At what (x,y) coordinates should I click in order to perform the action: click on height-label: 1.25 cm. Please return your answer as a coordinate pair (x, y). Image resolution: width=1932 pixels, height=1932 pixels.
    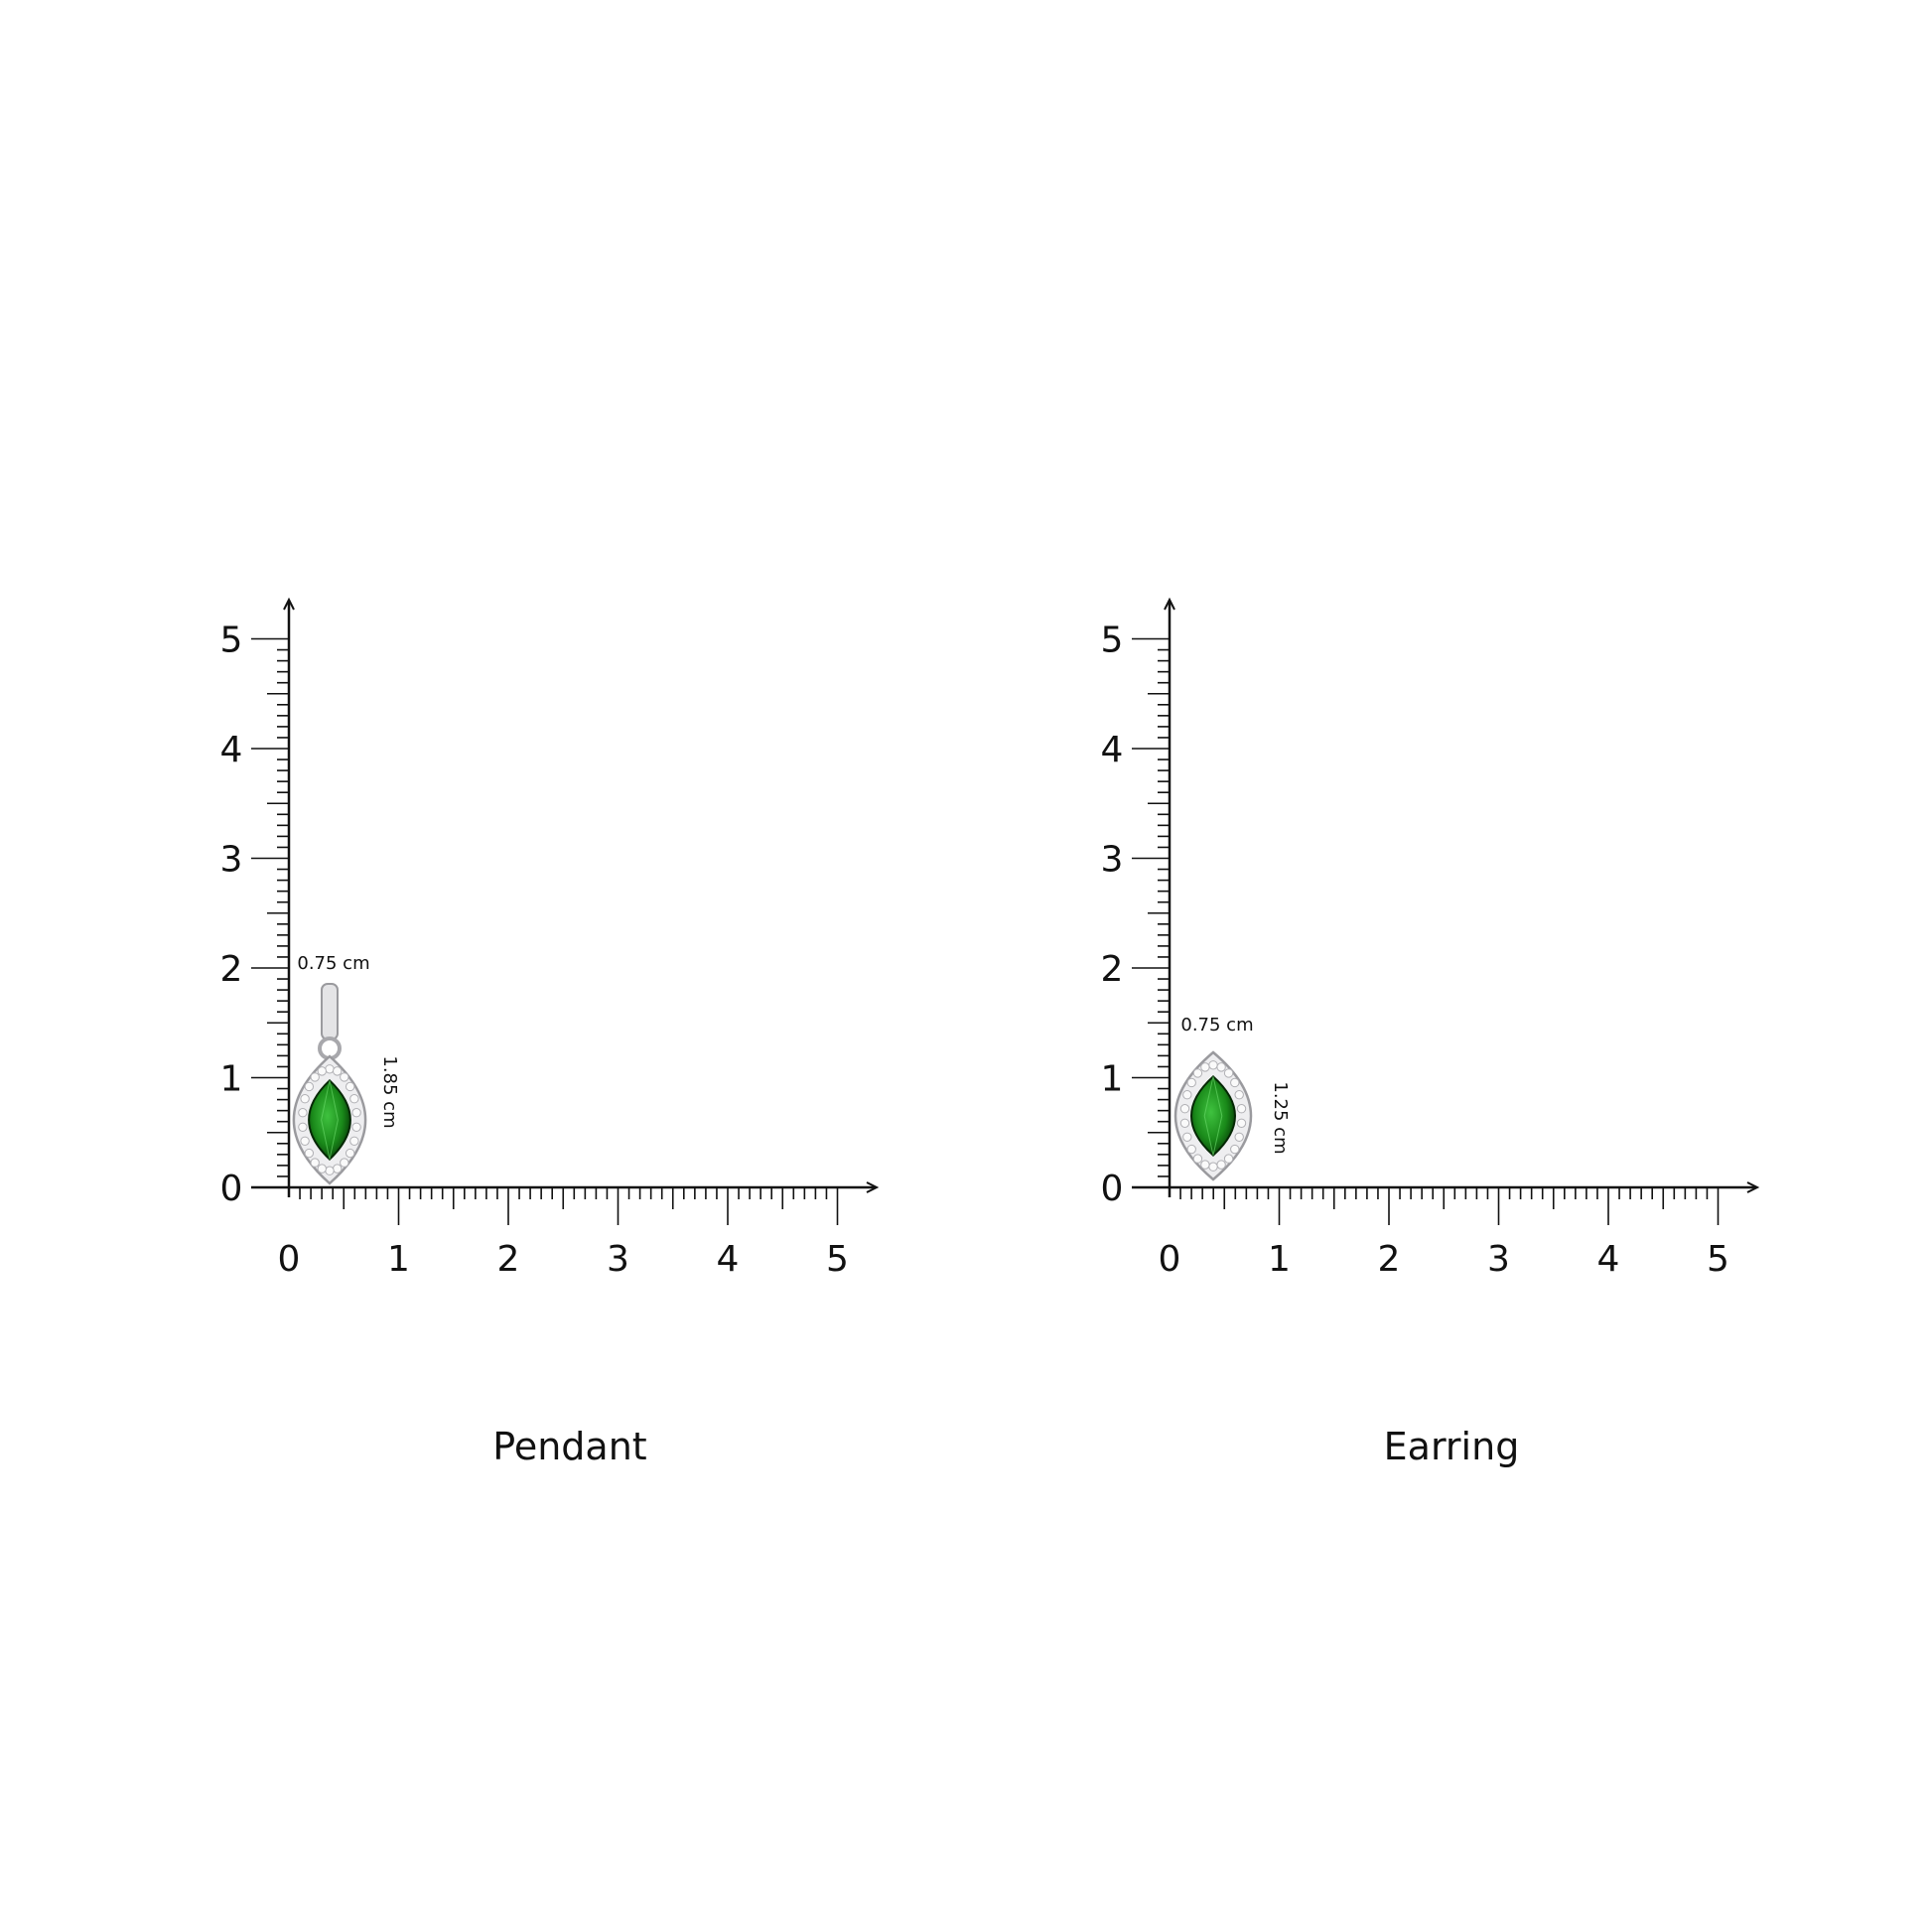
    Looking at the image, I should click on (1281, 1117).